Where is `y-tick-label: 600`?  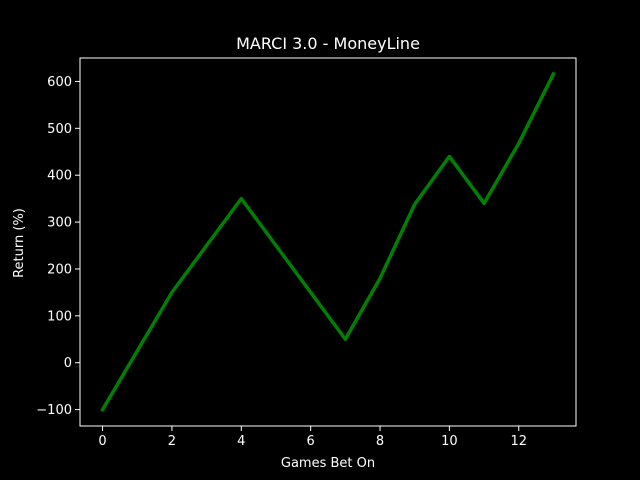 y-tick-label: 600 is located at coordinates (59, 82).